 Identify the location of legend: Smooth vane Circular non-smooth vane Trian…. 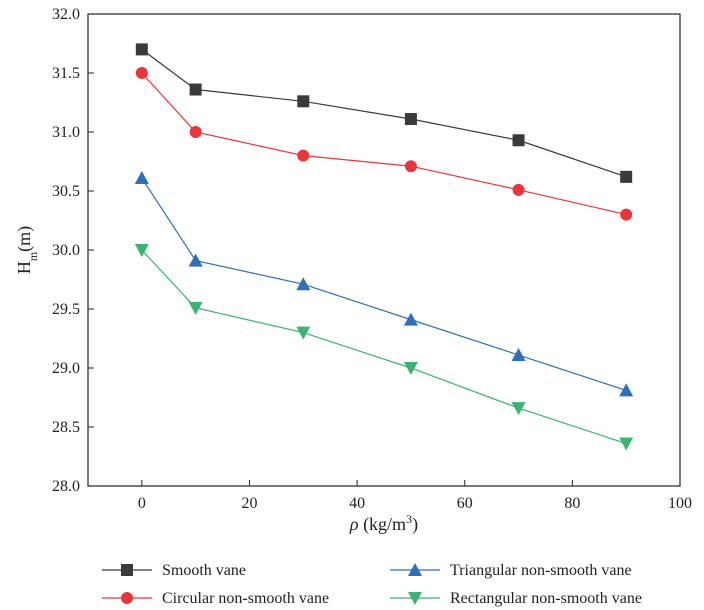
(372, 584).